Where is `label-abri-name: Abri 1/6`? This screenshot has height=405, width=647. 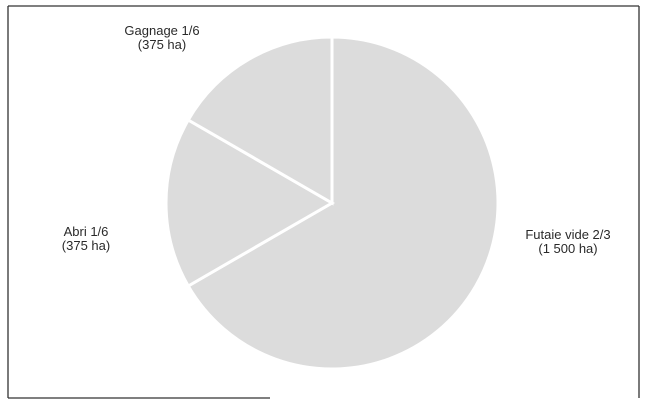
label-abri-name: Abri 1/6 is located at coordinates (86, 231).